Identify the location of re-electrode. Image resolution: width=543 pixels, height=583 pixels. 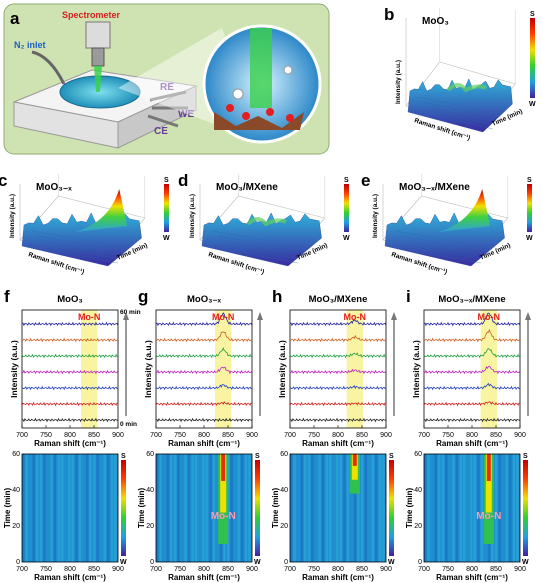
(168, 96).